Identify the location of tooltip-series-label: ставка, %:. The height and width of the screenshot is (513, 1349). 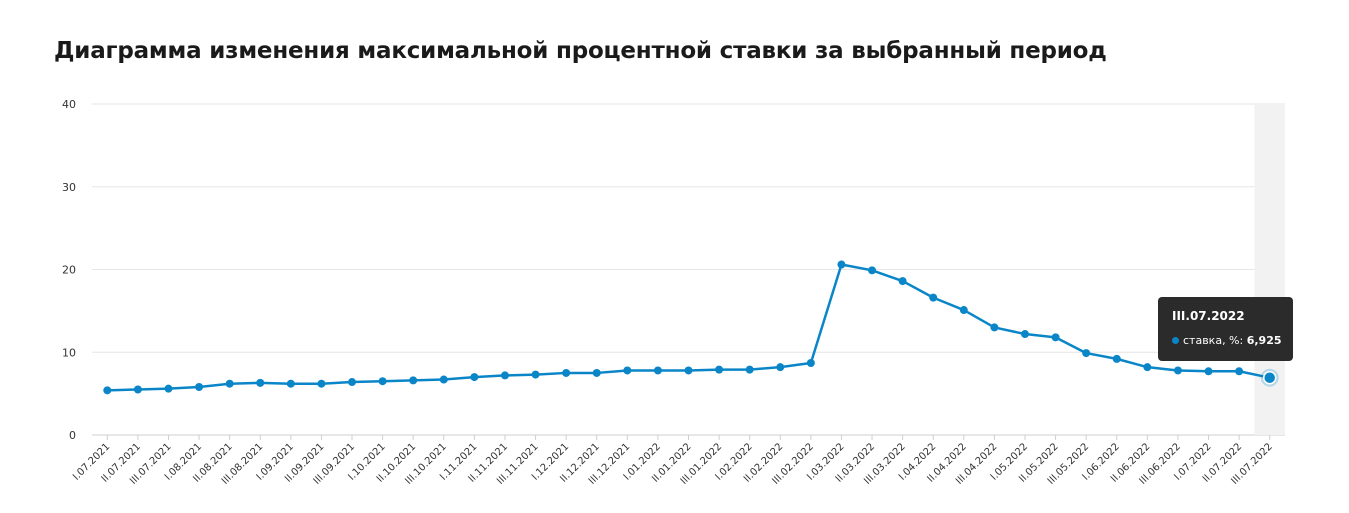
(1213, 340).